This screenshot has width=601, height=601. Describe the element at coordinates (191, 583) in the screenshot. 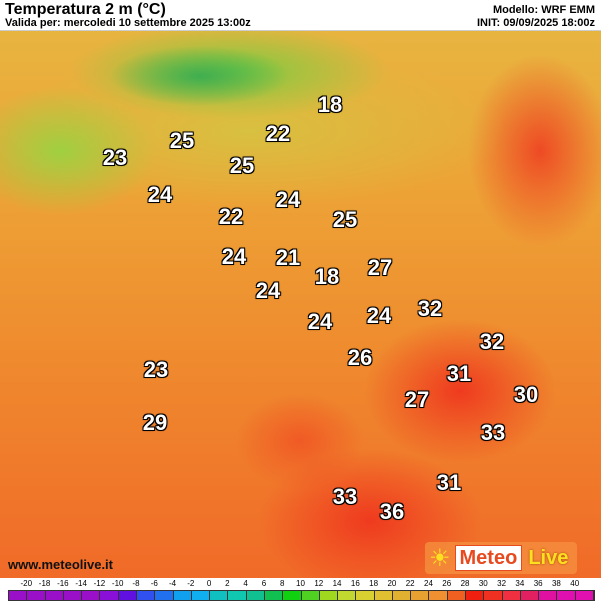

I see `legend-tick: -2` at that location.